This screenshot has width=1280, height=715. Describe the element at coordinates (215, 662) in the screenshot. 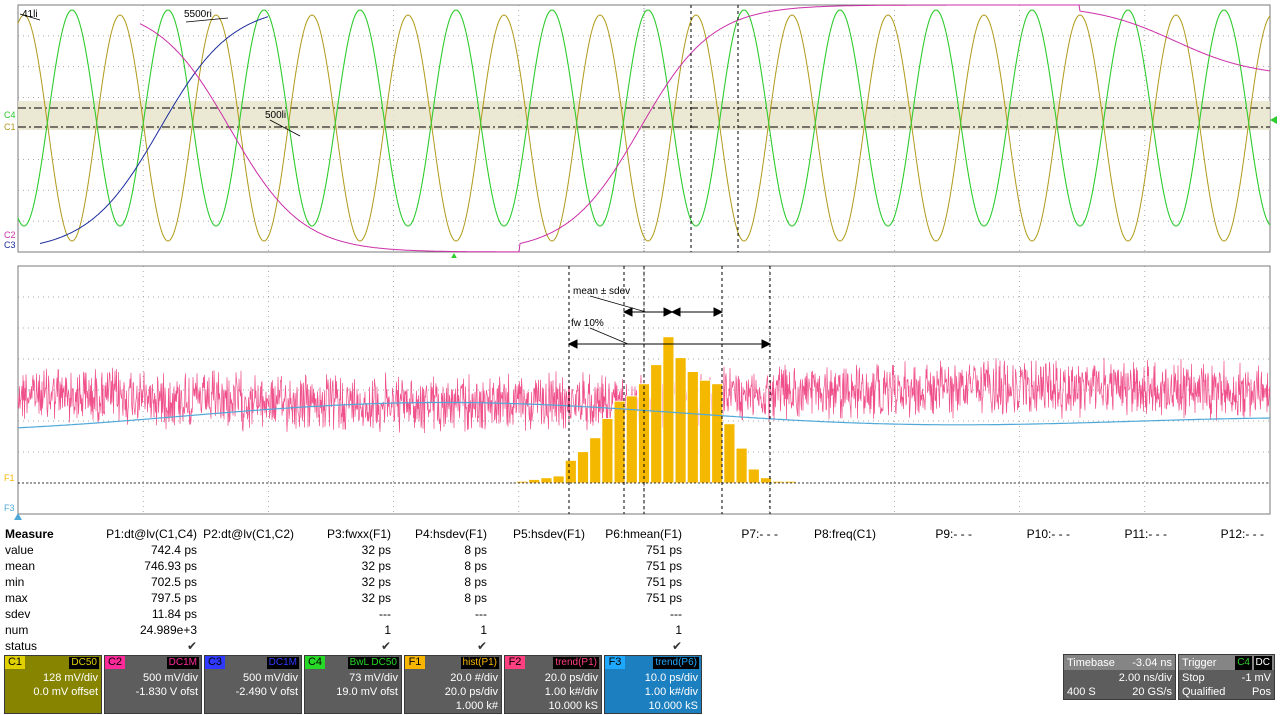

I see `channel-tag: C3` at that location.